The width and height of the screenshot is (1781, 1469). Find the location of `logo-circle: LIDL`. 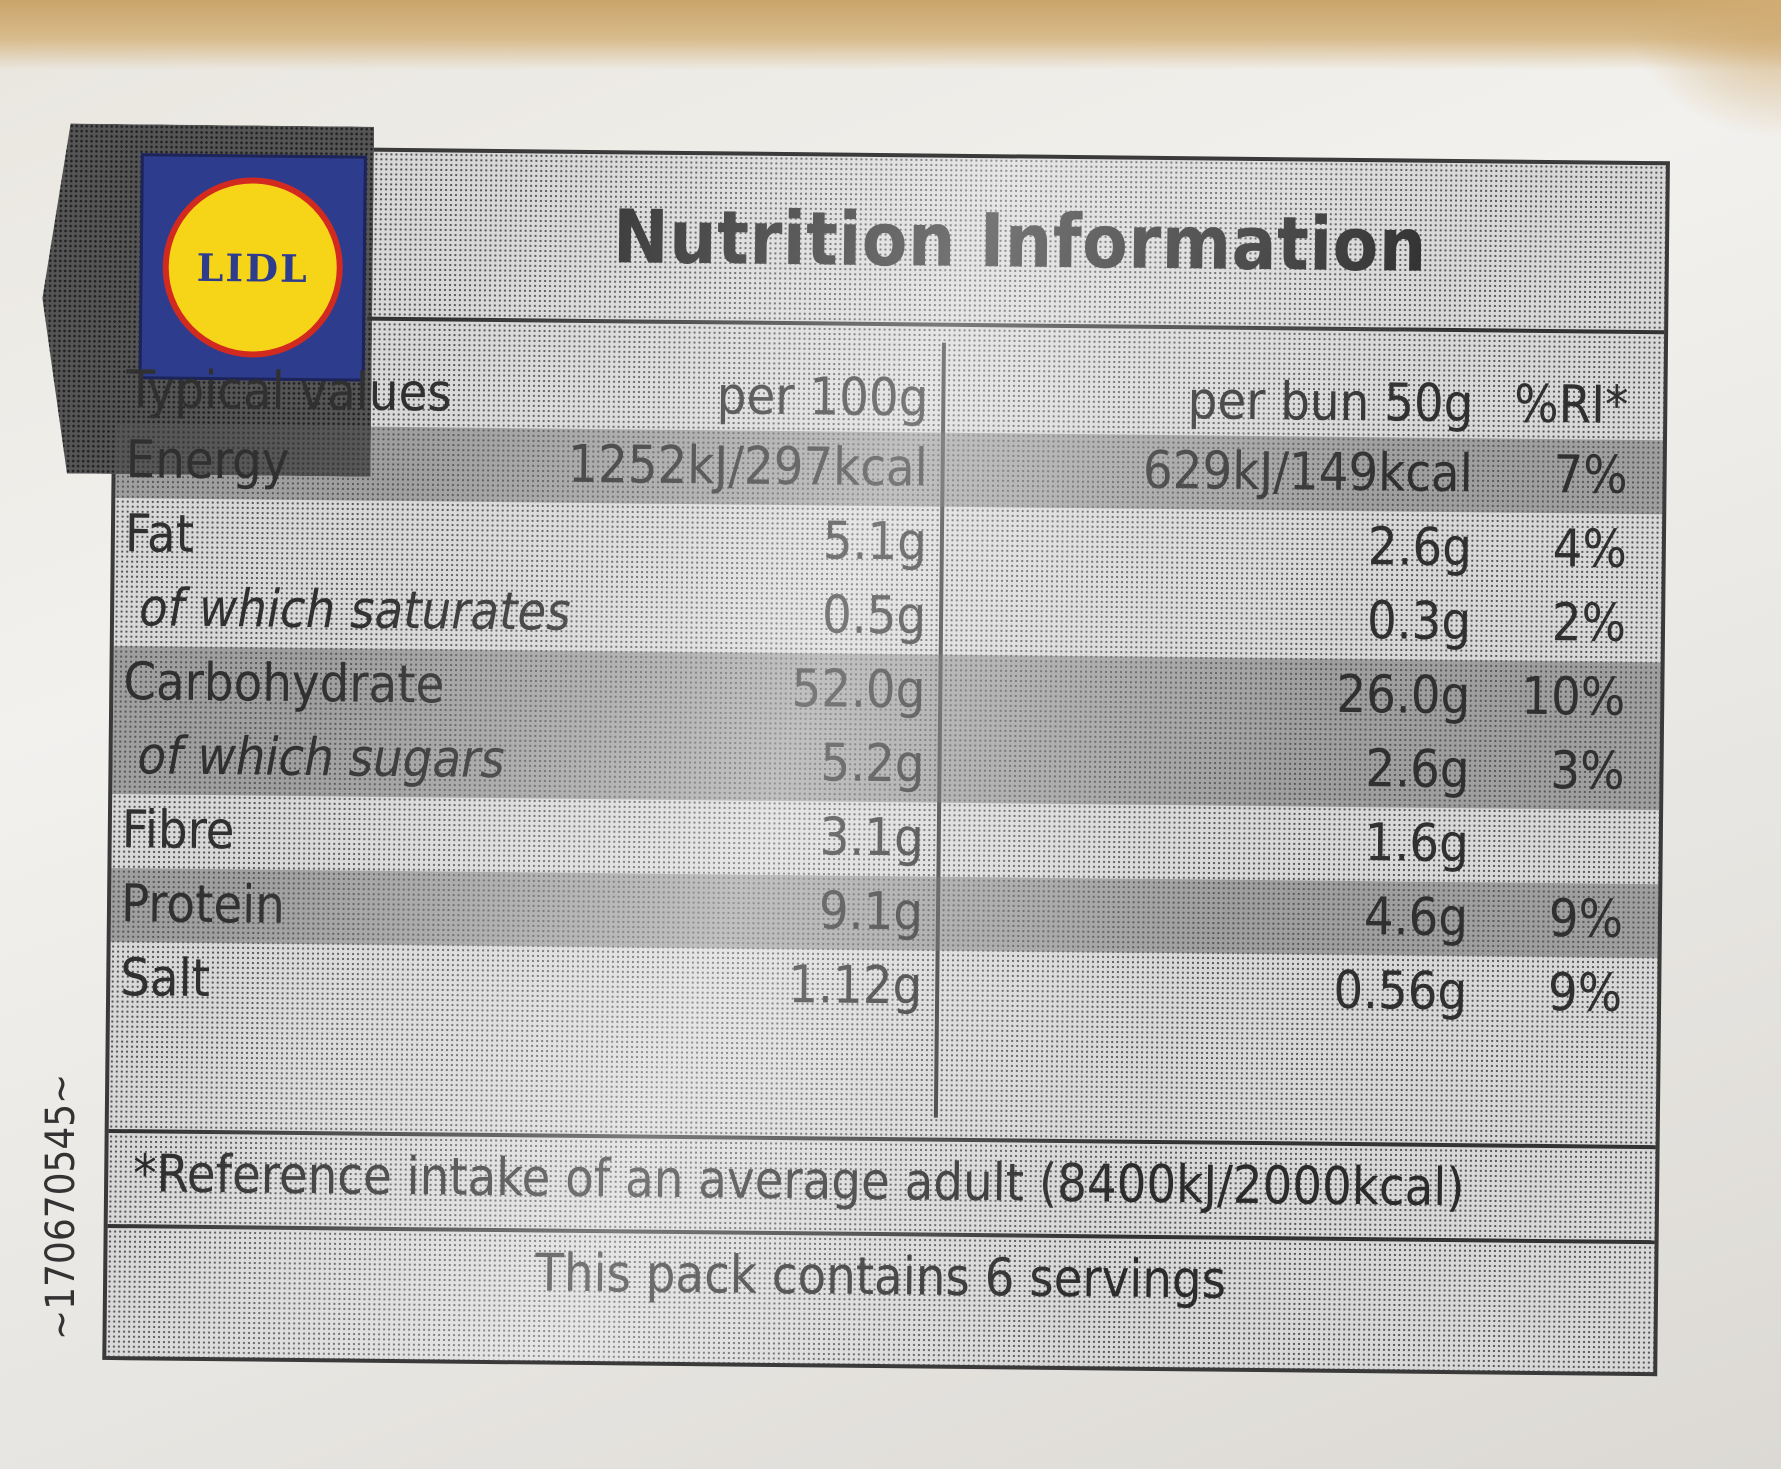

logo-circle: LIDL is located at coordinates (252, 267).